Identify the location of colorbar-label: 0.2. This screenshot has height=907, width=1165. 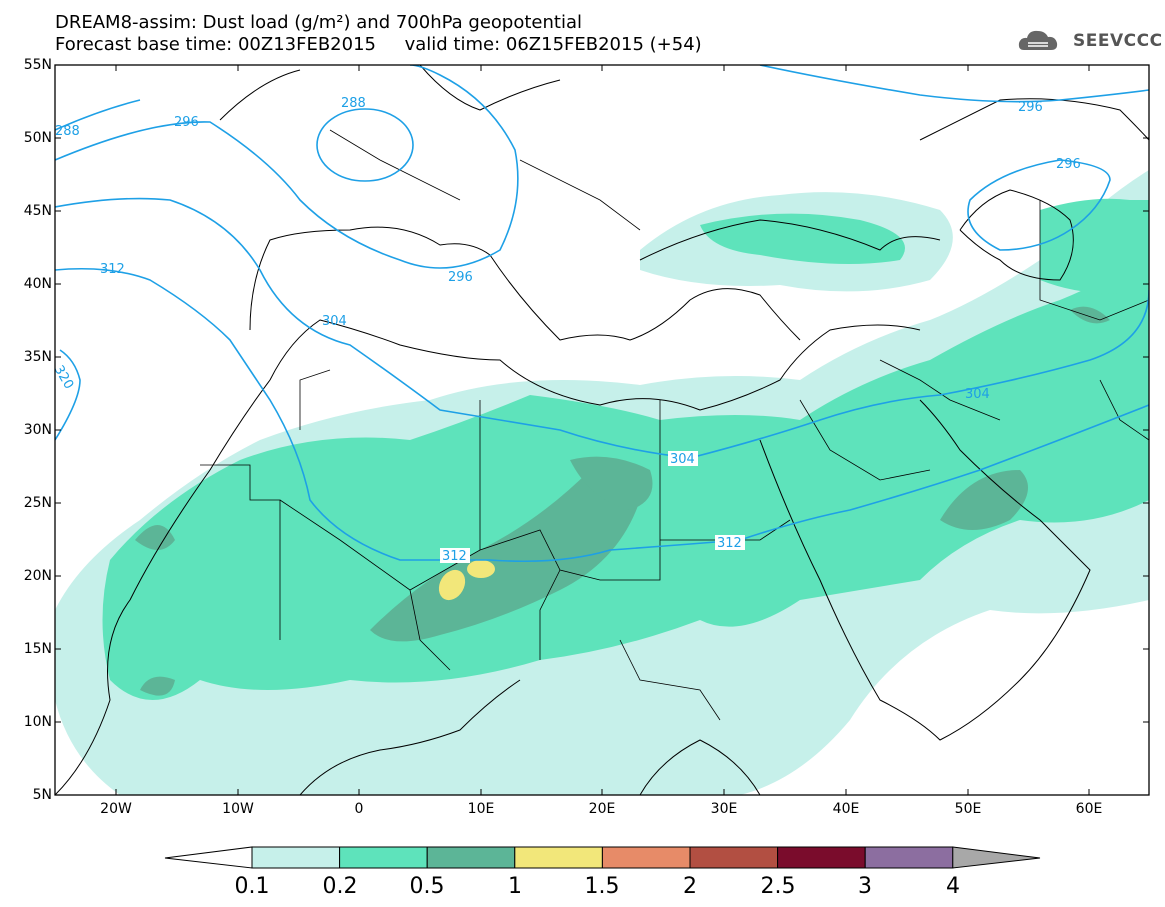
(340, 886).